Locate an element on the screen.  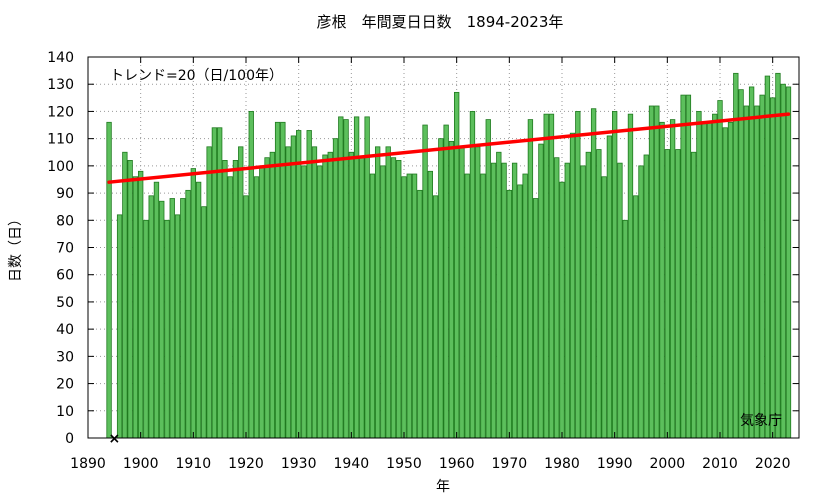
bar-2009 is located at coordinates (715, 276).